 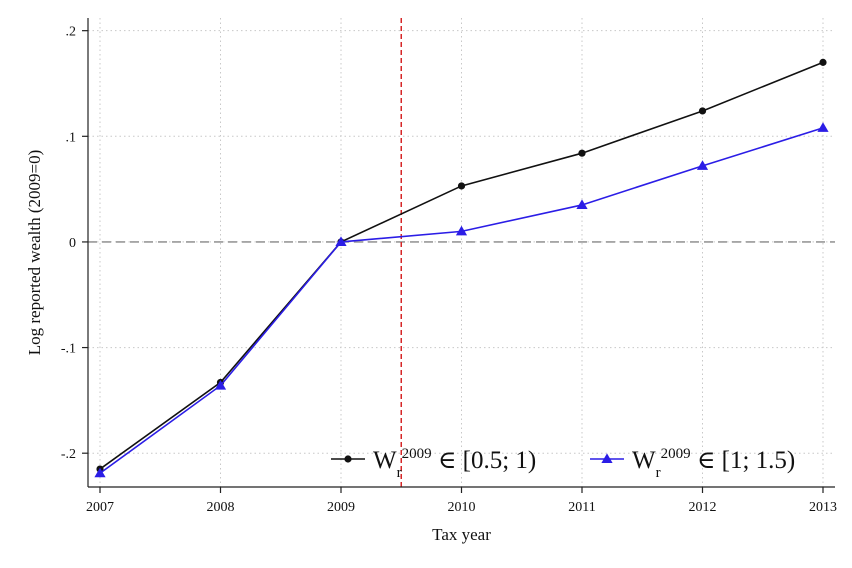 What do you see at coordinates (563, 463) in the screenshot?
I see `legend: Wr2009 ∈ [0.5; 1) Wr2009 ∈ [1; 1.5)` at bounding box center [563, 463].